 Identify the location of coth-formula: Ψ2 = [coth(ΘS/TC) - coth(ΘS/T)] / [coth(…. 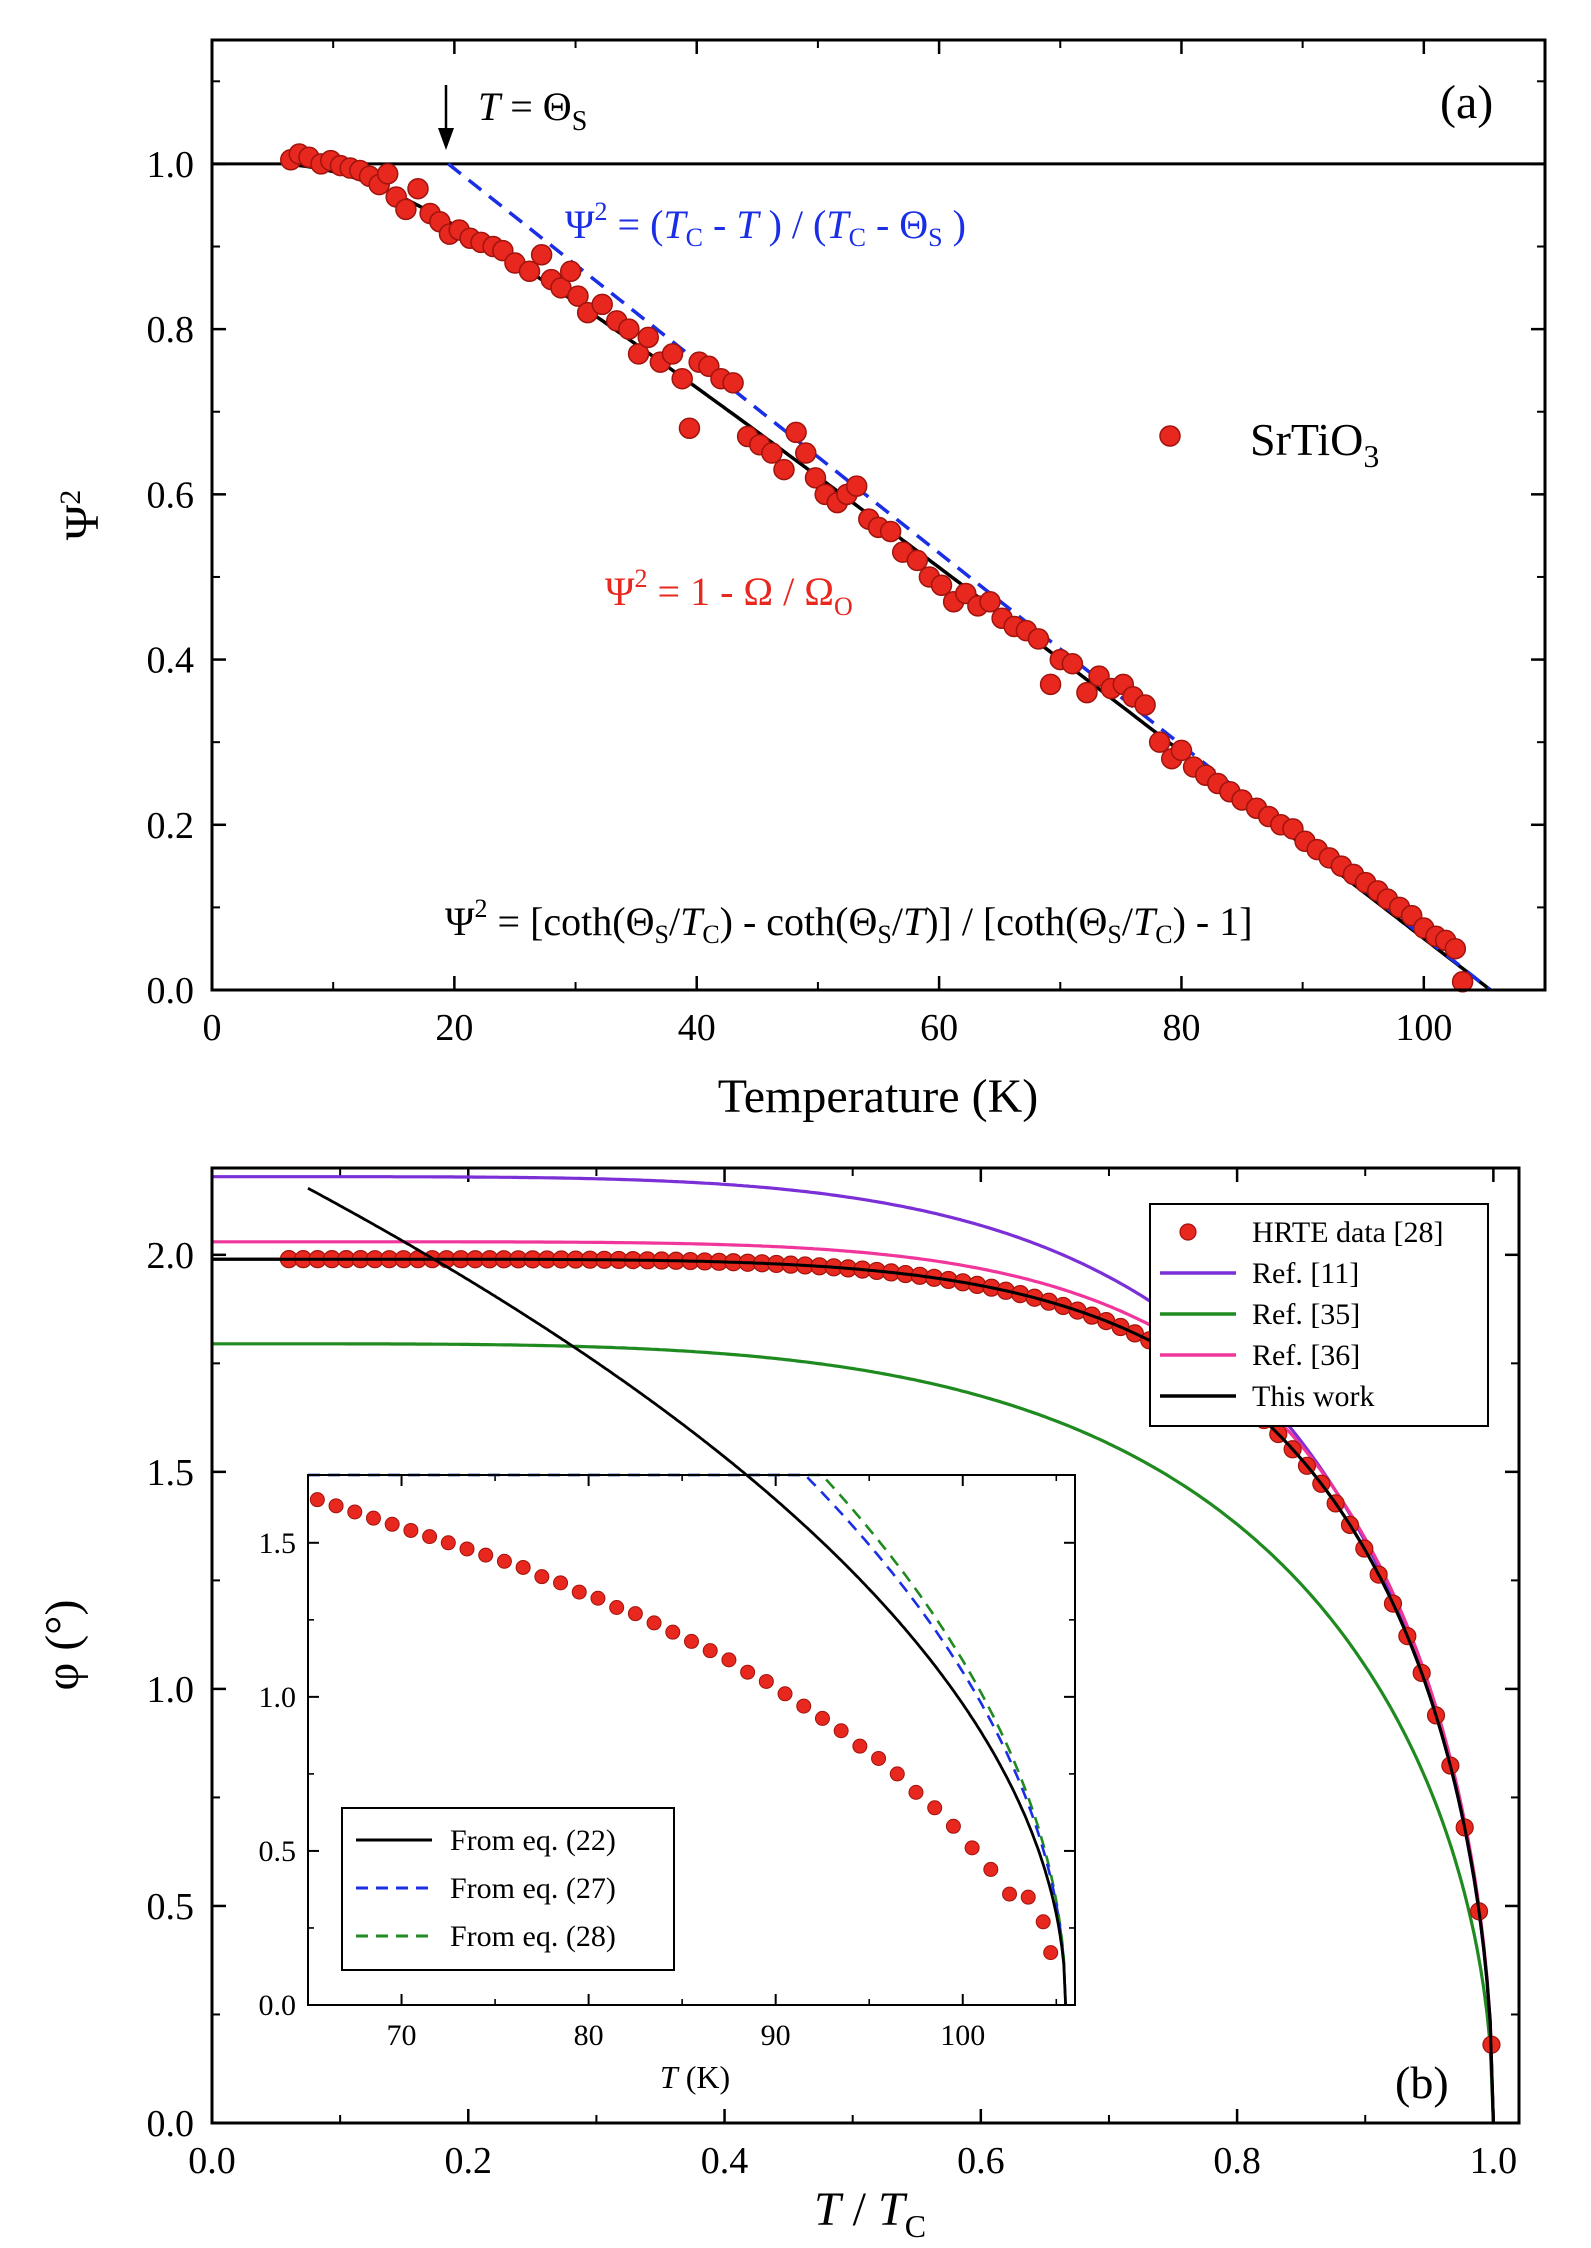
(849, 921).